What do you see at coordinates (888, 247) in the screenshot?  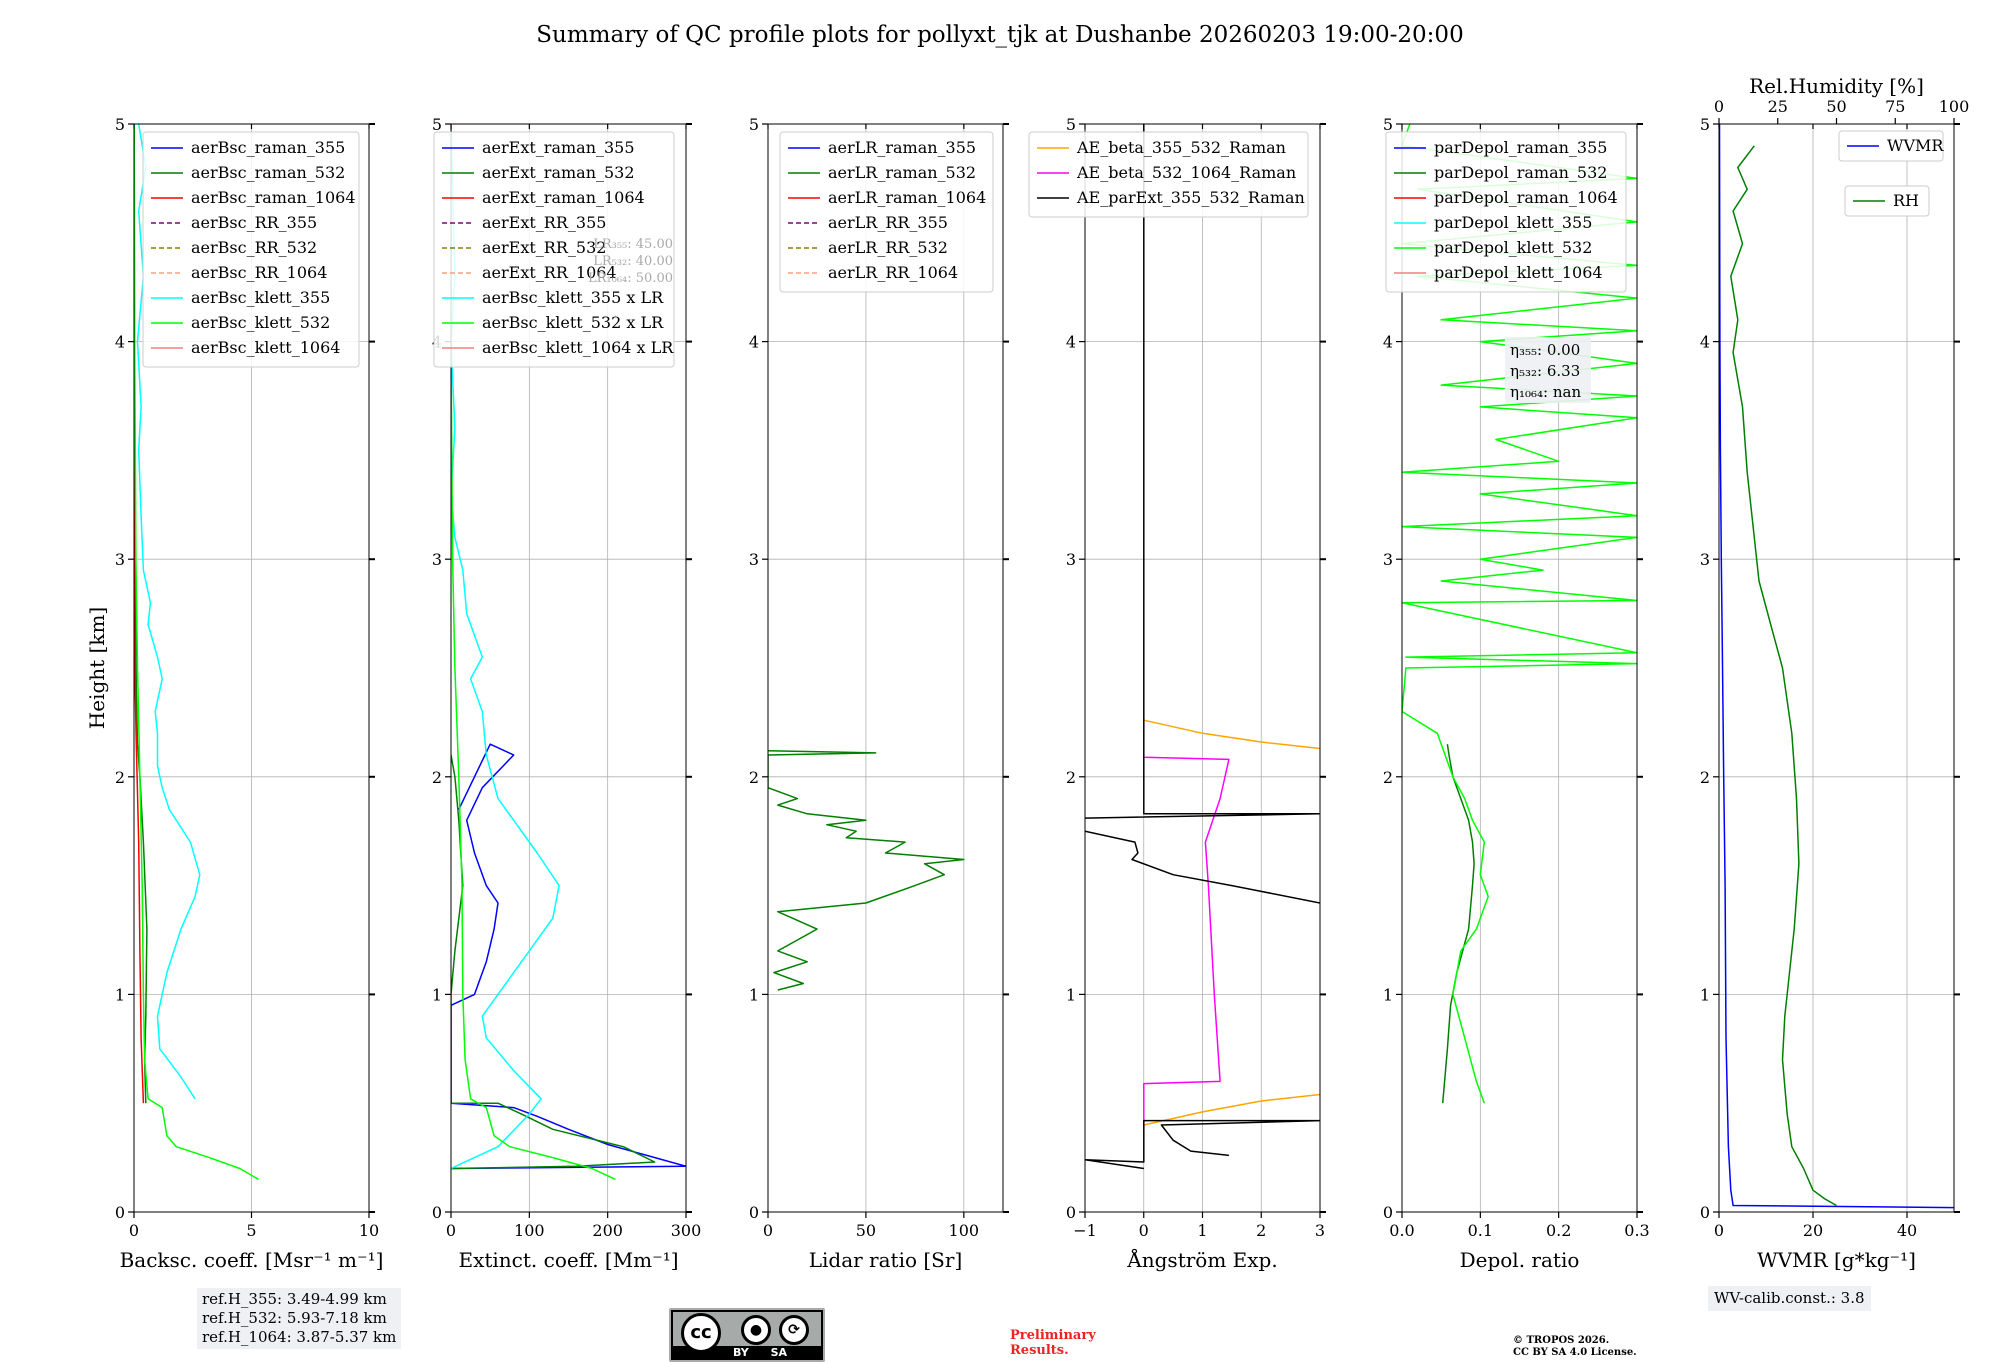 I see `legend-entry: aerLR_RR_532` at bounding box center [888, 247].